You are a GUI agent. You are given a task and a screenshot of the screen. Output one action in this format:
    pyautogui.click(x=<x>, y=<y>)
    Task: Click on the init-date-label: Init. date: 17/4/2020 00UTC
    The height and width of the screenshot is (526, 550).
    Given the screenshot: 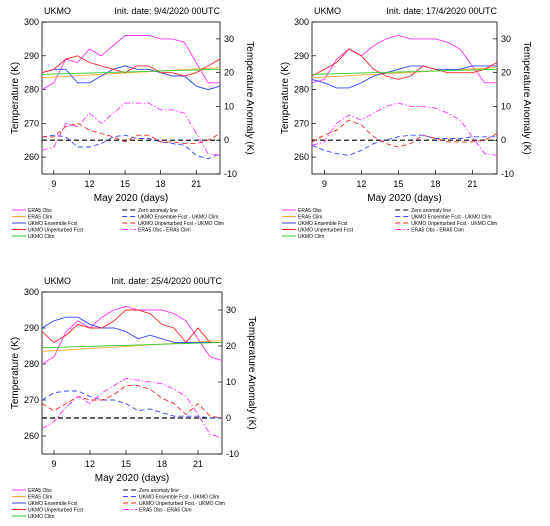 What is the action you would take?
    pyautogui.click(x=441, y=11)
    